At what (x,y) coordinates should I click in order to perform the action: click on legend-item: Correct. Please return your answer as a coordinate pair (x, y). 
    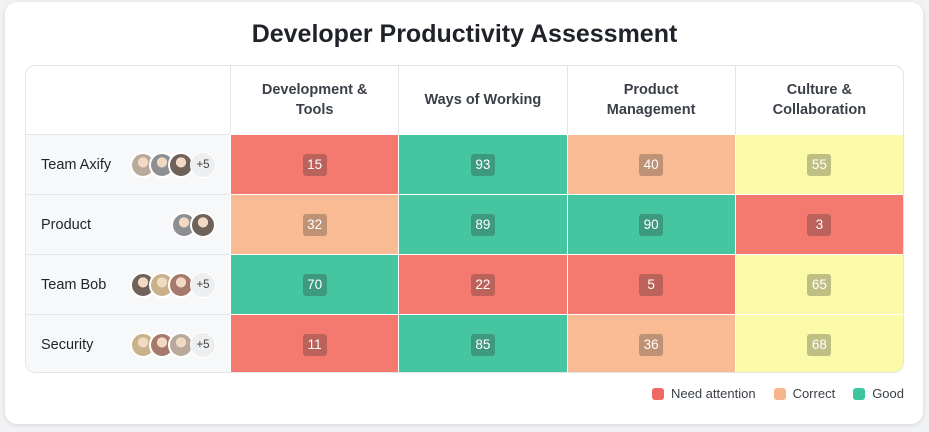
    Looking at the image, I should click on (804, 393).